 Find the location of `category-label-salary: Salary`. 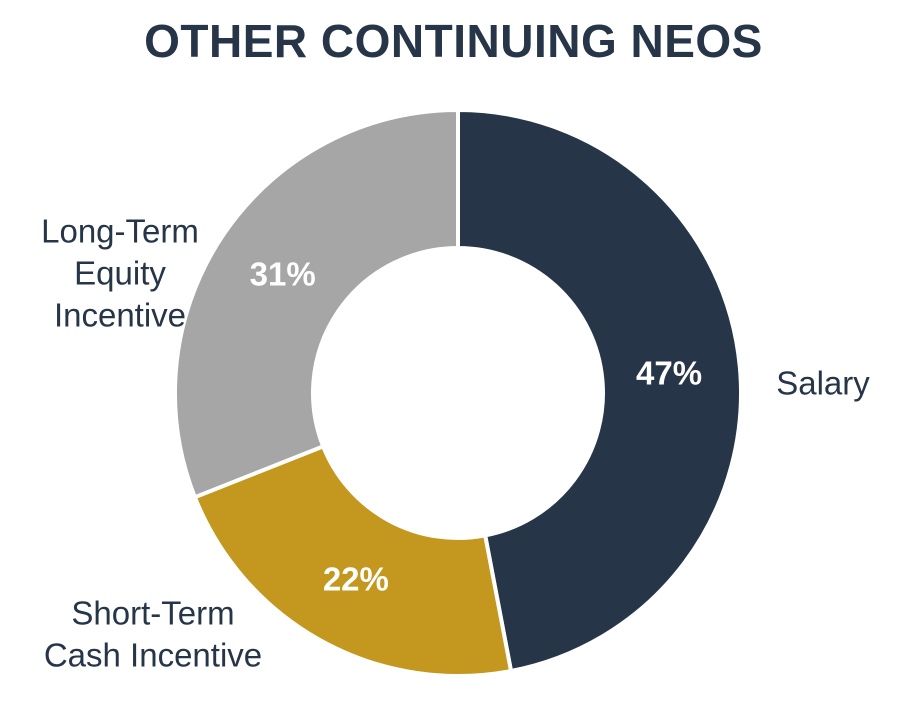

category-label-salary: Salary is located at coordinates (823, 383).